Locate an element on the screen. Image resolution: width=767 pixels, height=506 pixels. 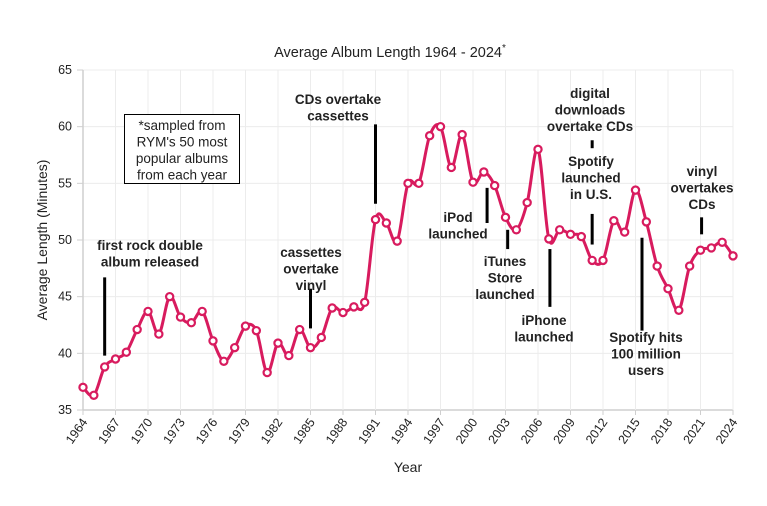
x-tick-label: 1976 is located at coordinates (206, 431).